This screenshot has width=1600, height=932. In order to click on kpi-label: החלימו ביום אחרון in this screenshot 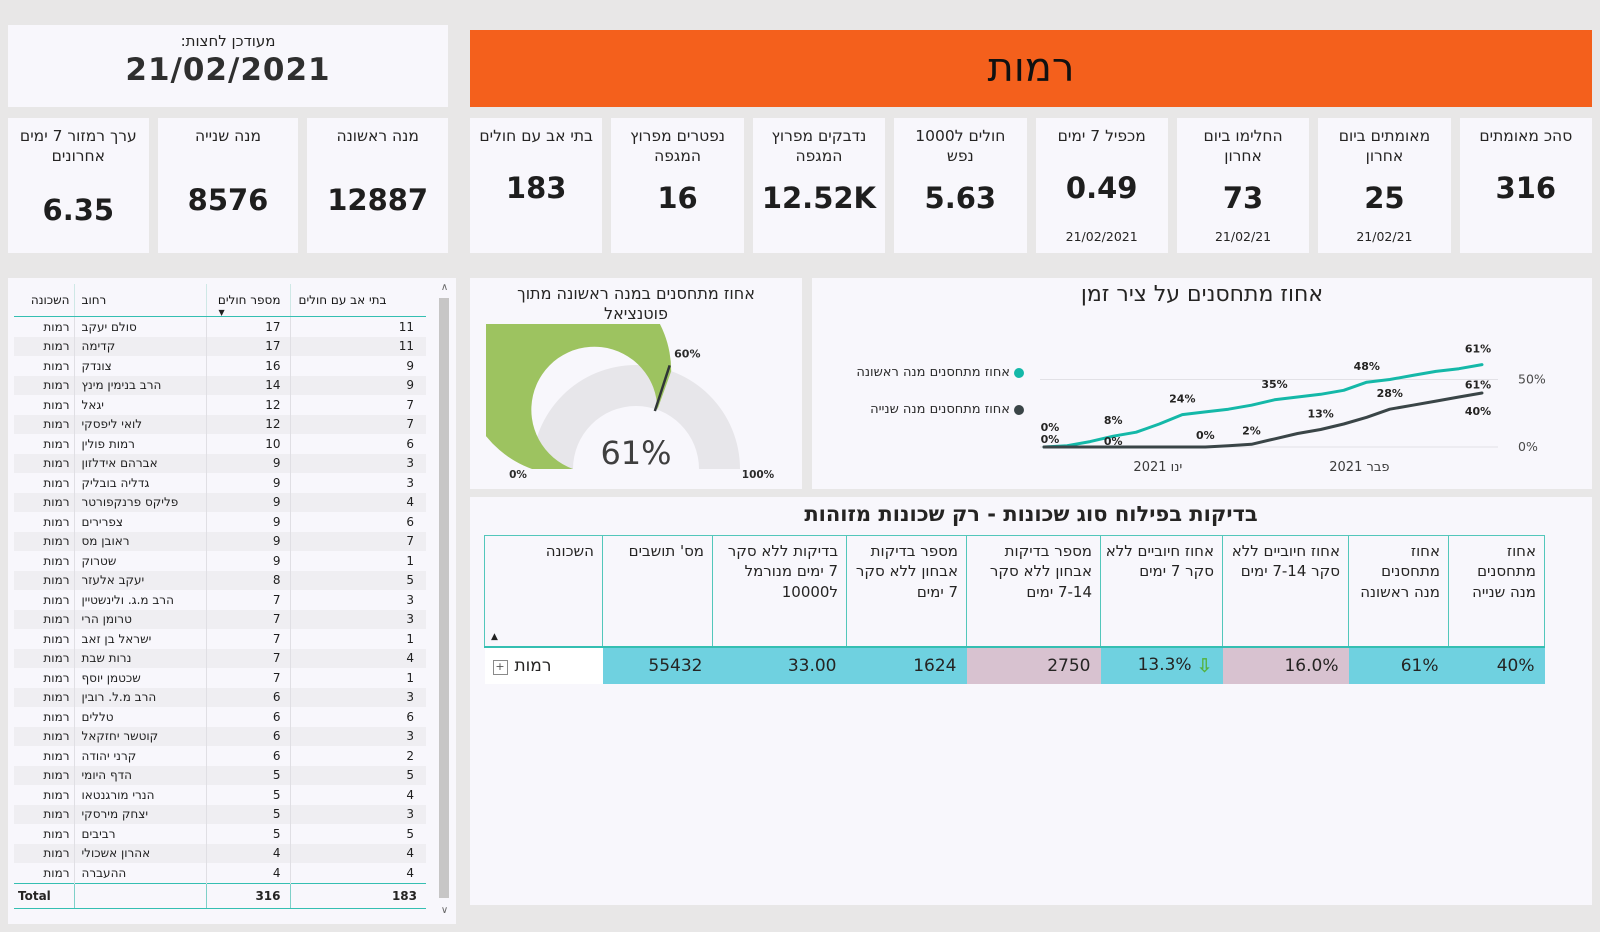, I will do `click(1243, 146)`.